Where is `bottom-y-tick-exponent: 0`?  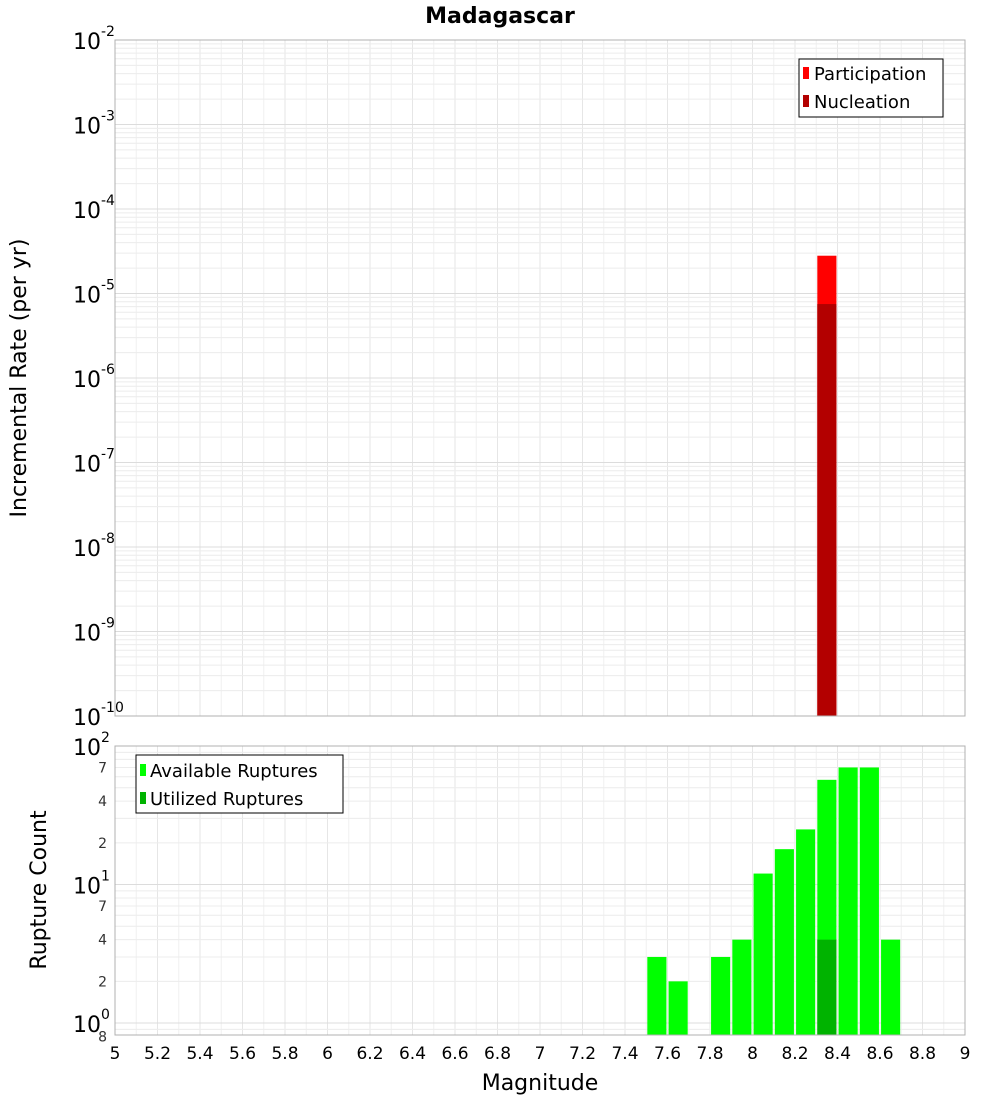
bottom-y-tick-exponent: 0 is located at coordinates (105, 1015).